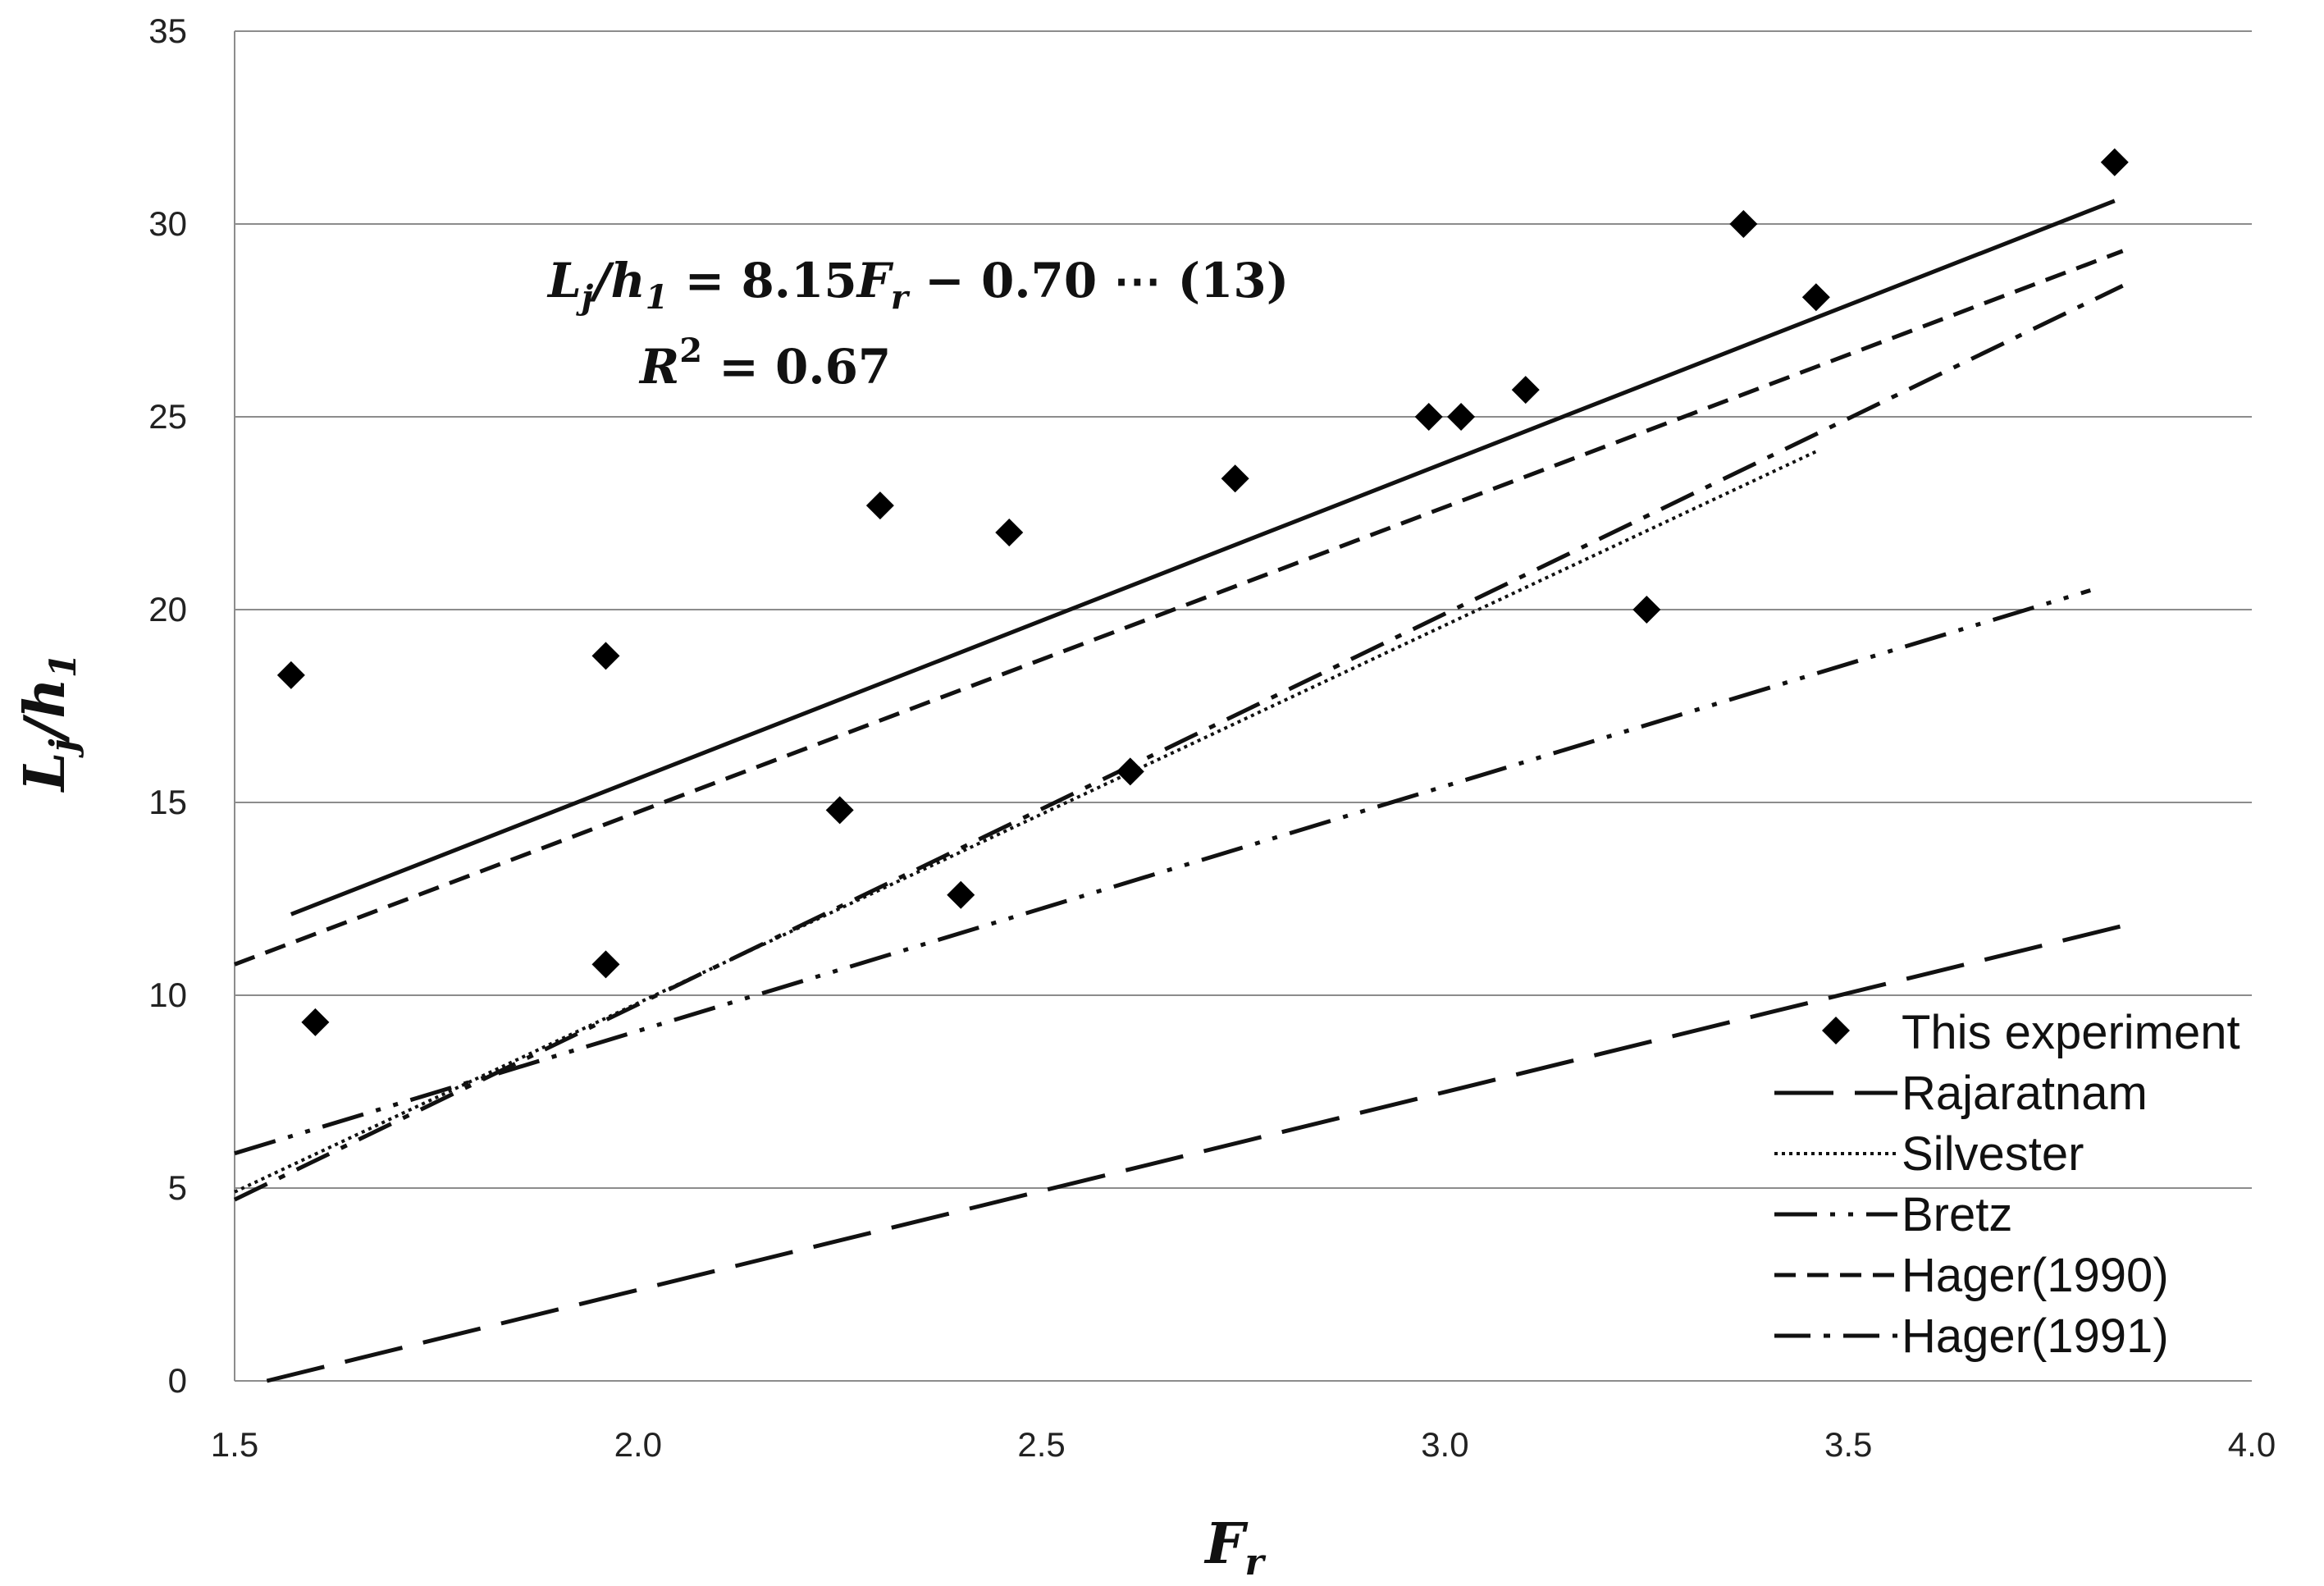 The image size is (2324, 1586). Describe the element at coordinates (177, 1381) in the screenshot. I see `y-tick-label: 0` at that location.